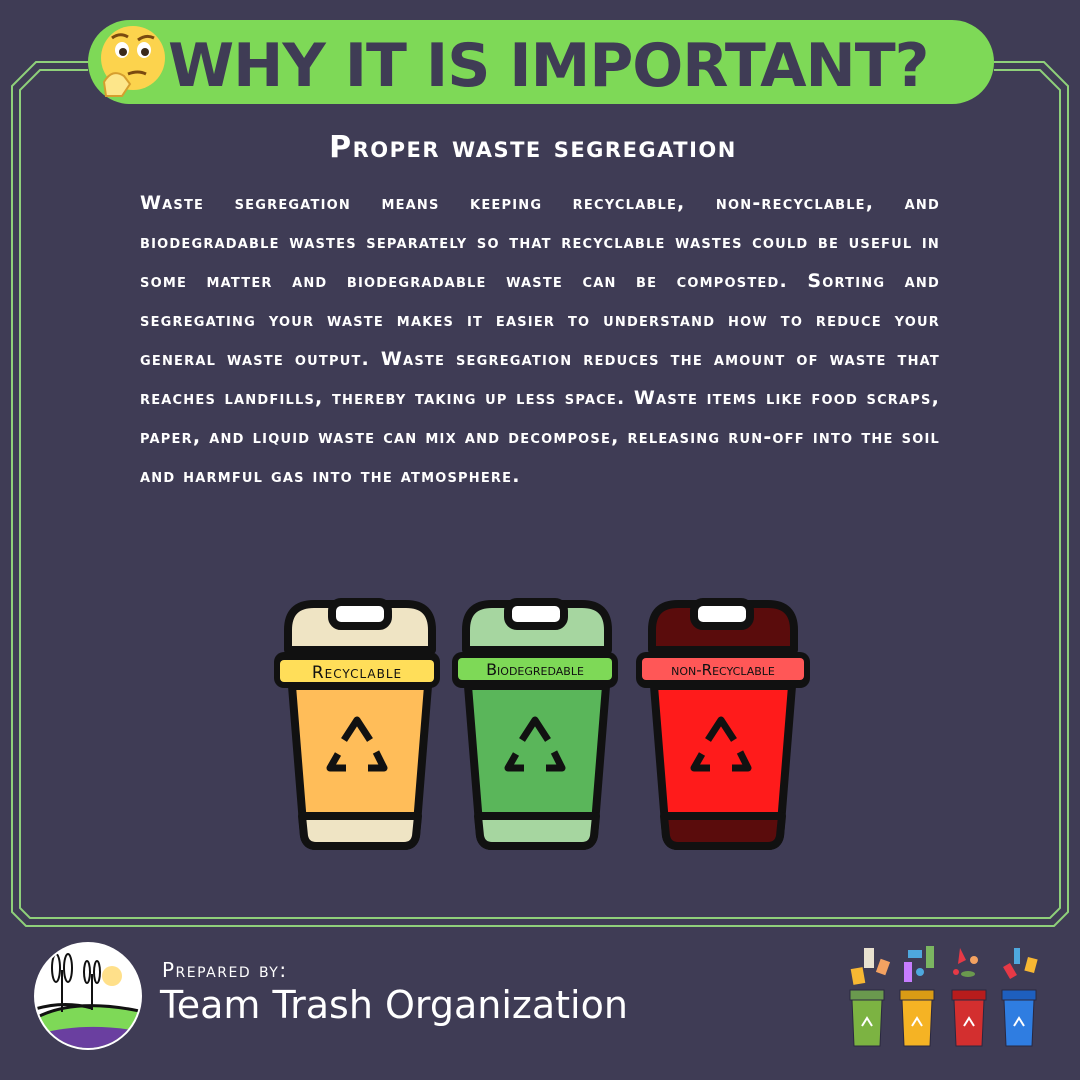 The height and width of the screenshot is (1080, 1080). I want to click on section-subtitle: Proper waste segregation, so click(533, 147).